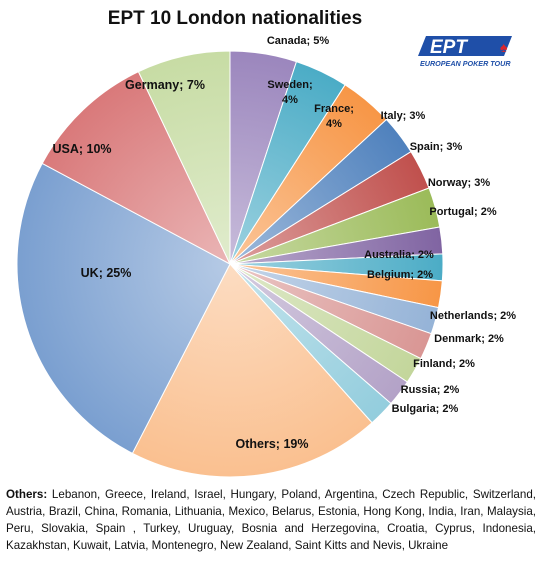 Image resolution: width=539 pixels, height=574 pixels. I want to click on slice-label-16: USA; 10%, so click(81, 149).